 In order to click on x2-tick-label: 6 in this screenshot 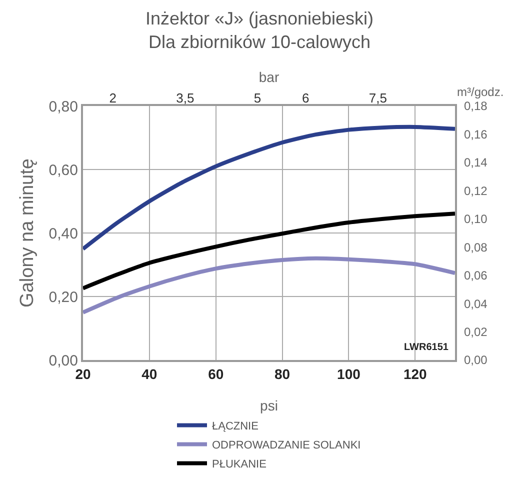, I will do `click(306, 98)`.